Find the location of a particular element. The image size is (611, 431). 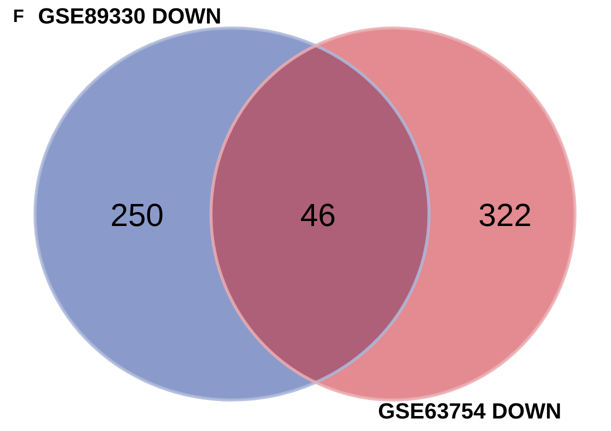

text: F is located at coordinates (18, 16).